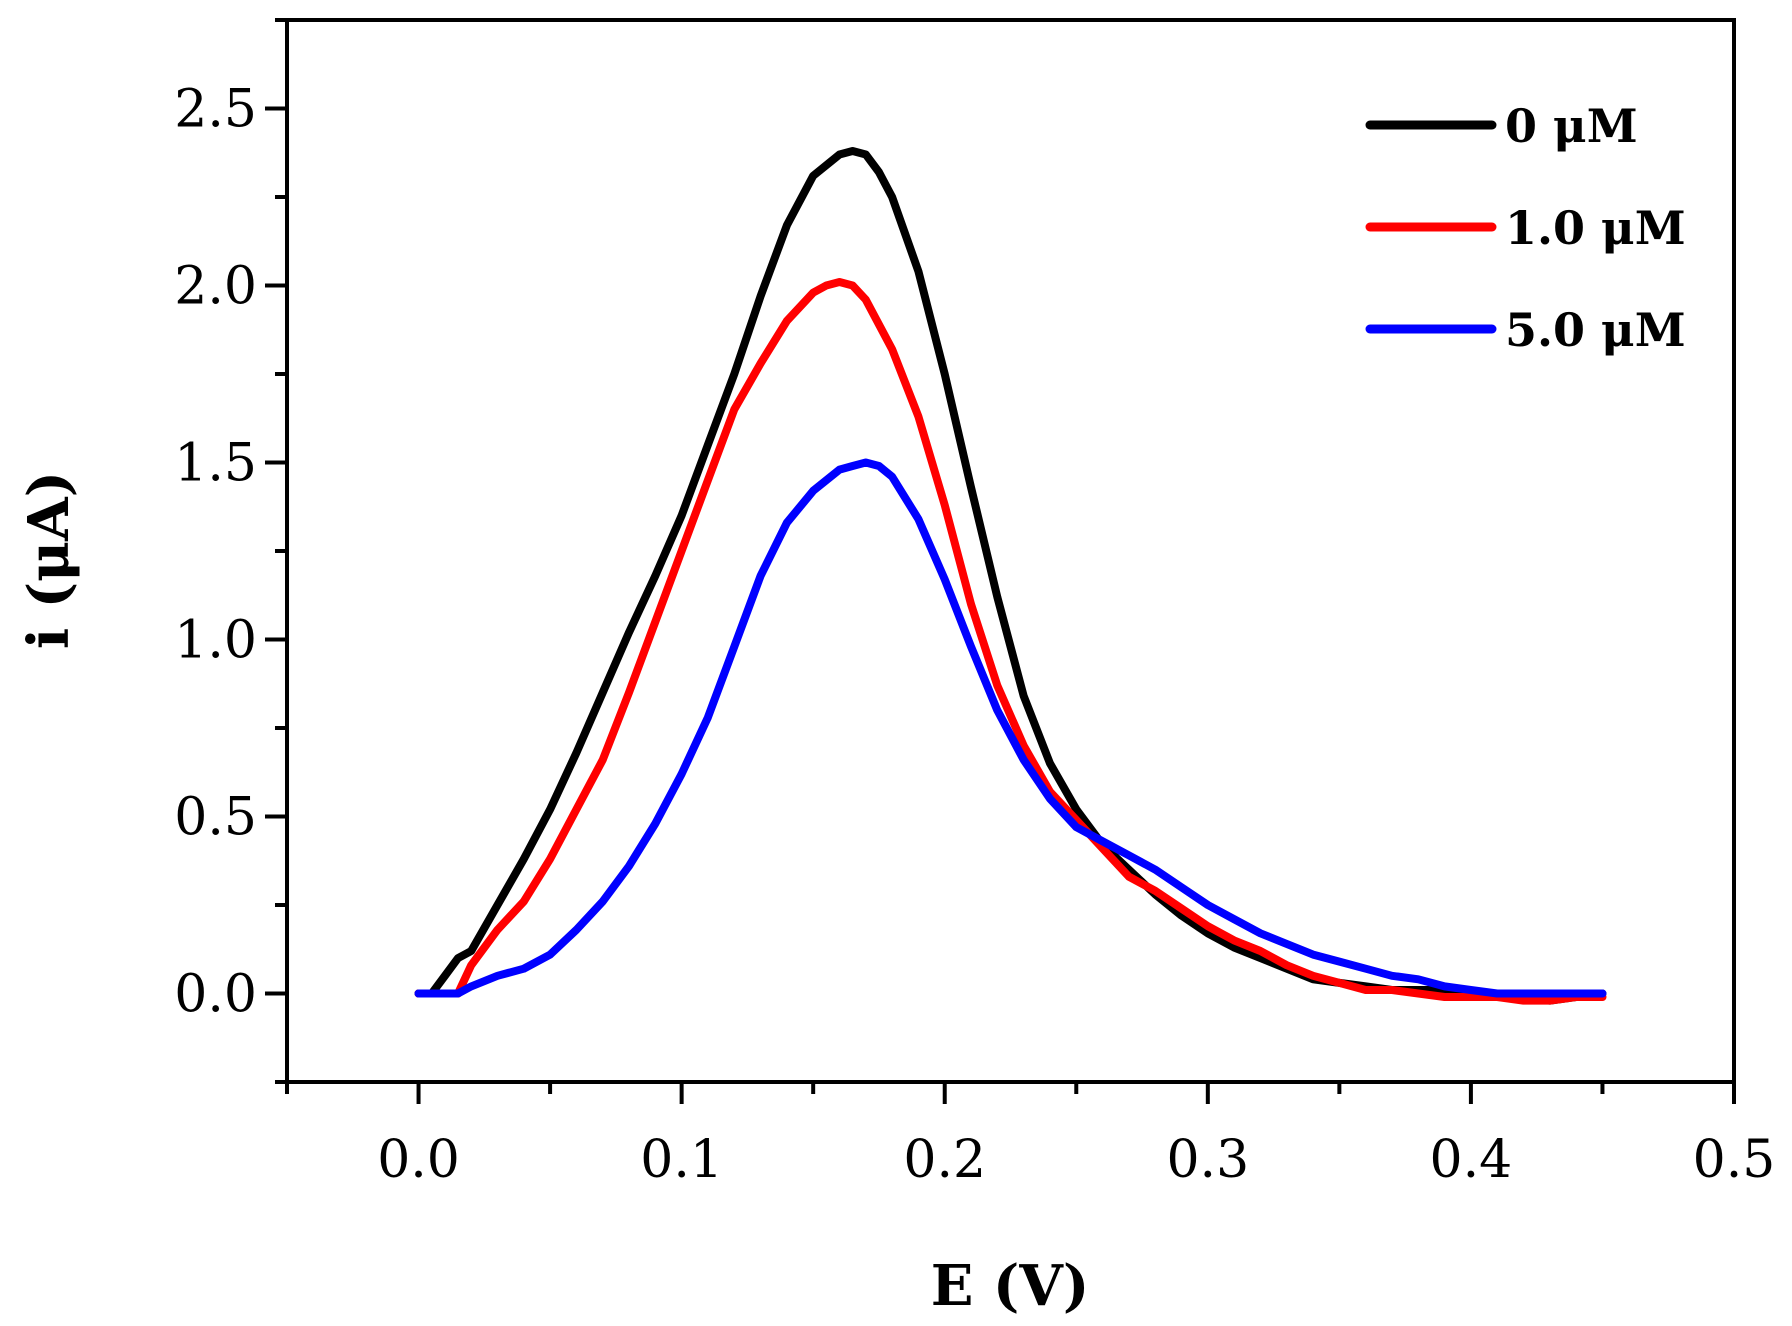 The image size is (1792, 1326). Describe the element at coordinates (215, 287) in the screenshot. I see `y-tick-label: 2.0` at that location.